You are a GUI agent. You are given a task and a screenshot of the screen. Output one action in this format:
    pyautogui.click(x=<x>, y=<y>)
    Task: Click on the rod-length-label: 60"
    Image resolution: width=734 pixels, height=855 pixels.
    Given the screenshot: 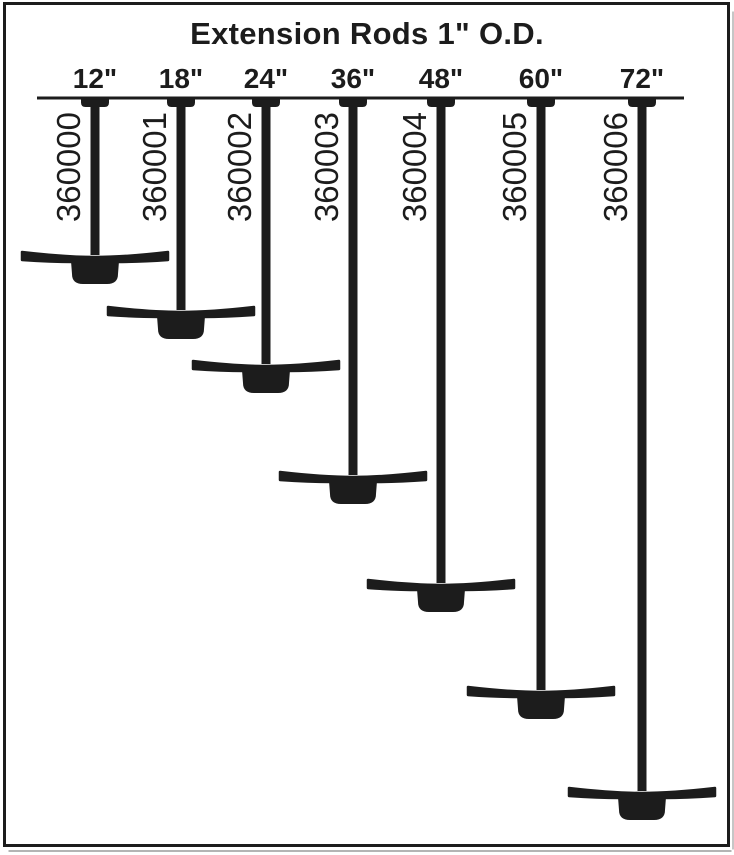 What is the action you would take?
    pyautogui.click(x=541, y=78)
    